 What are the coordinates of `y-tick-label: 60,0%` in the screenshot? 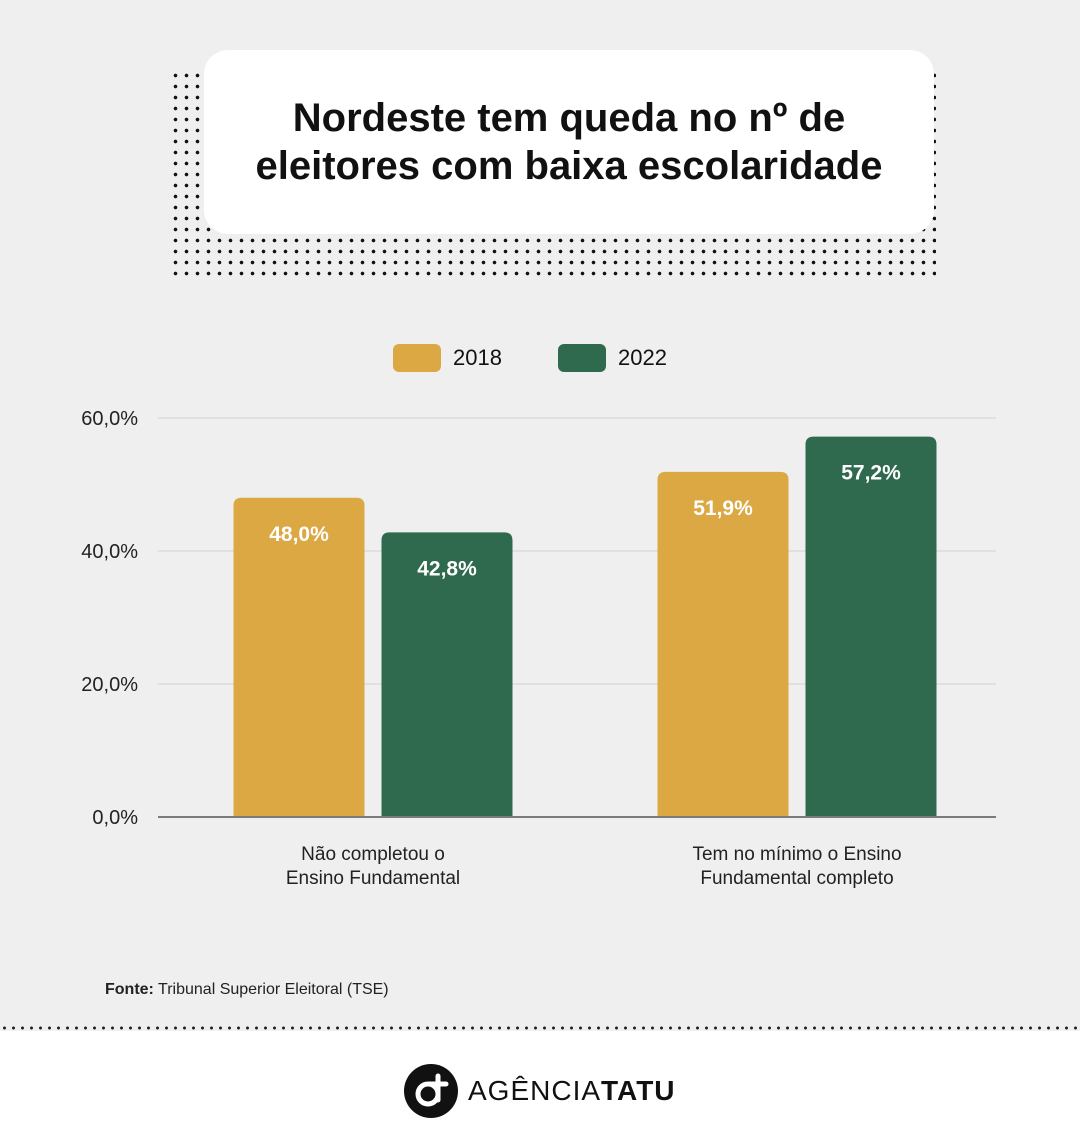 It's located at (109, 419).